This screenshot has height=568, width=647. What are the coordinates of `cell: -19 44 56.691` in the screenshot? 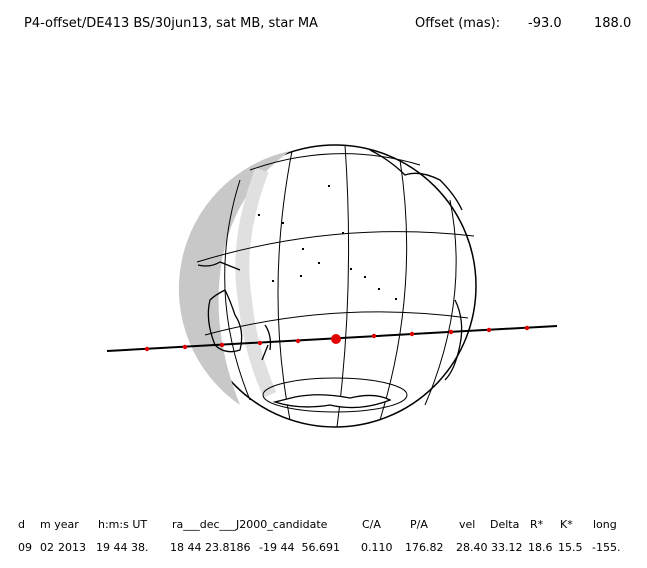 It's located at (299, 547).